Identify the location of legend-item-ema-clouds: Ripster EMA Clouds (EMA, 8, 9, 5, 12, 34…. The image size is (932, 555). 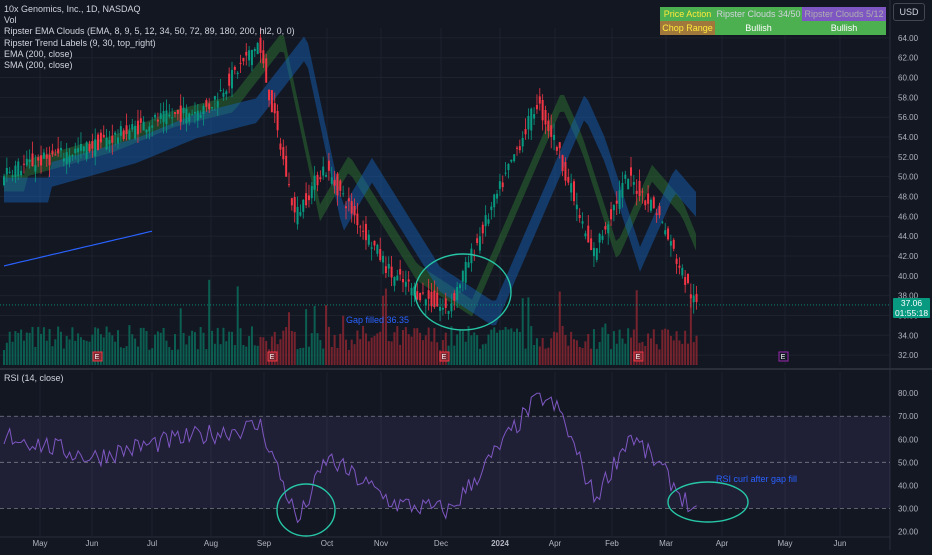
(149, 31).